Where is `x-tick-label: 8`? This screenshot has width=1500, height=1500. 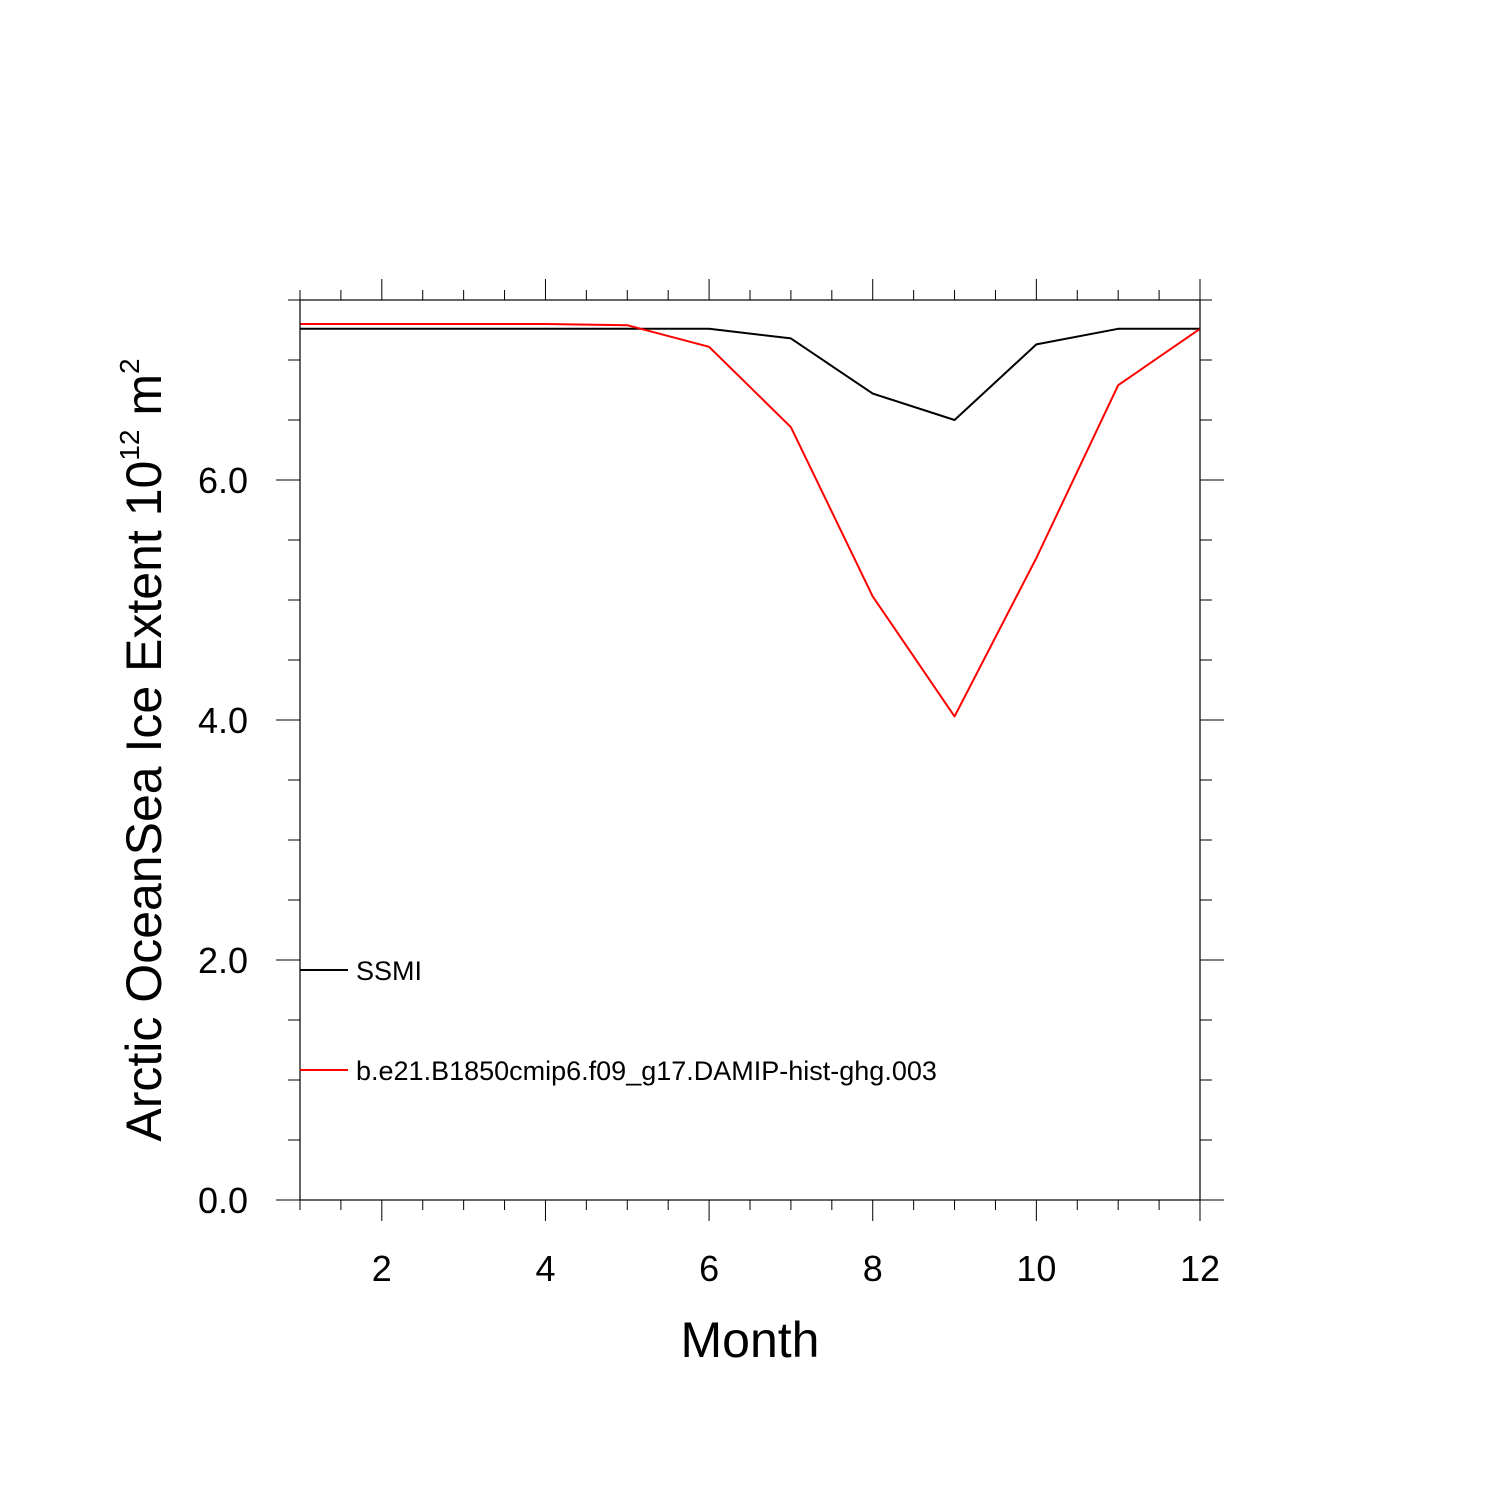
x-tick-label: 8 is located at coordinates (873, 1268).